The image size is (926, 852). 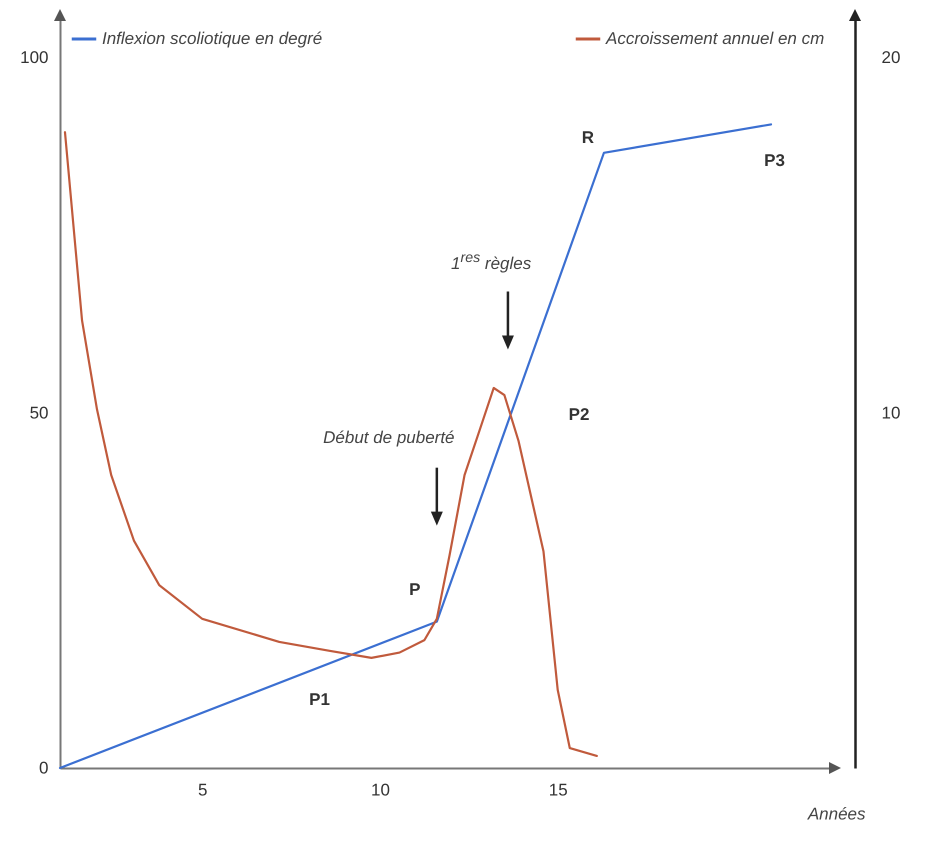 What do you see at coordinates (43, 768) in the screenshot?
I see `y-tick-label: 0` at bounding box center [43, 768].